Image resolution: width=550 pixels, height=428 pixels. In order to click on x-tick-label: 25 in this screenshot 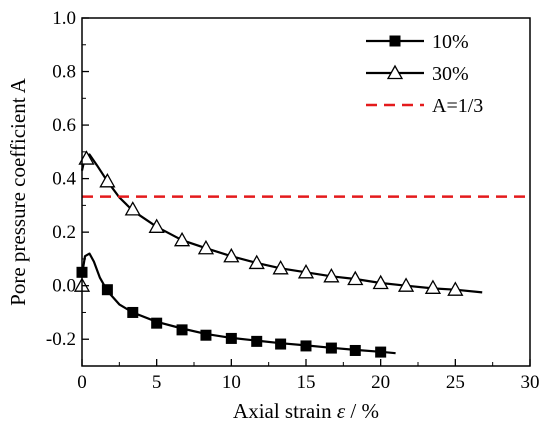, I will do `click(455, 382)`.